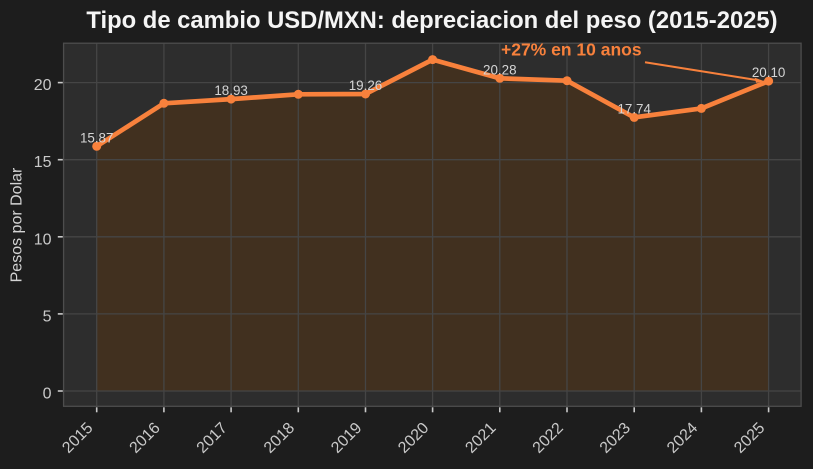 The height and width of the screenshot is (469, 813). I want to click on svg-text: Pesos por Dolar, so click(17, 224).